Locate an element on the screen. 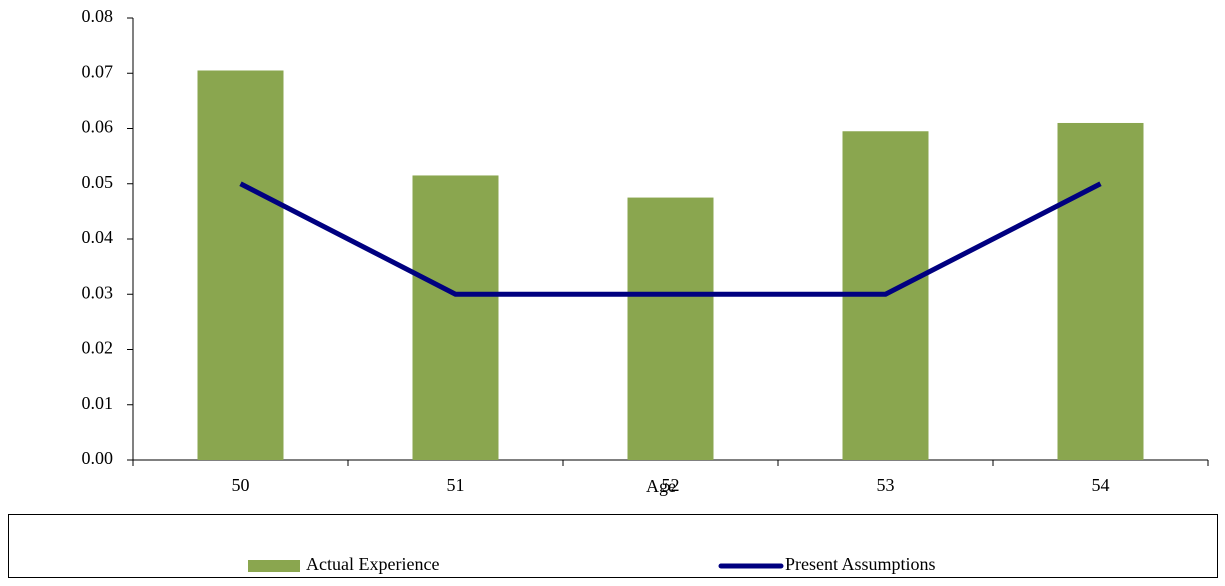 The width and height of the screenshot is (1225, 586). y-tick-label: 0.05 is located at coordinates (98, 182).